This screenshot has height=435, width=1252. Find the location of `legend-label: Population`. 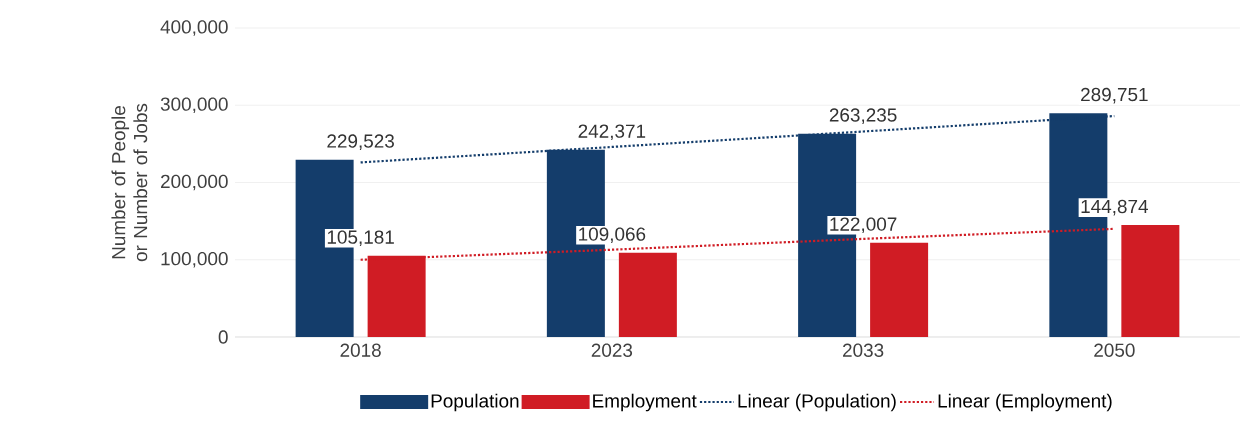

legend-label: Population is located at coordinates (475, 402).